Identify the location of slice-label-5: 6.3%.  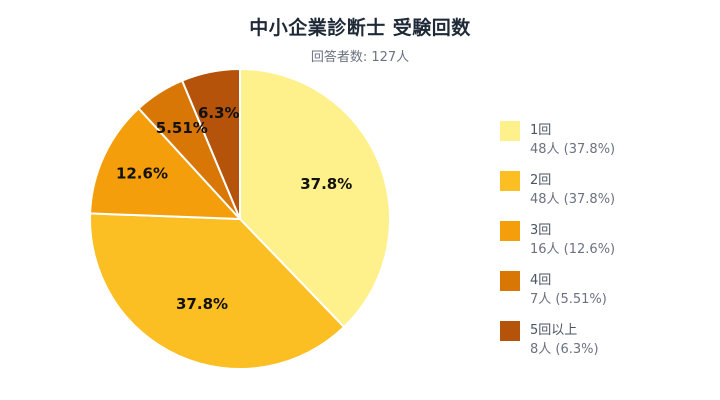
(219, 113).